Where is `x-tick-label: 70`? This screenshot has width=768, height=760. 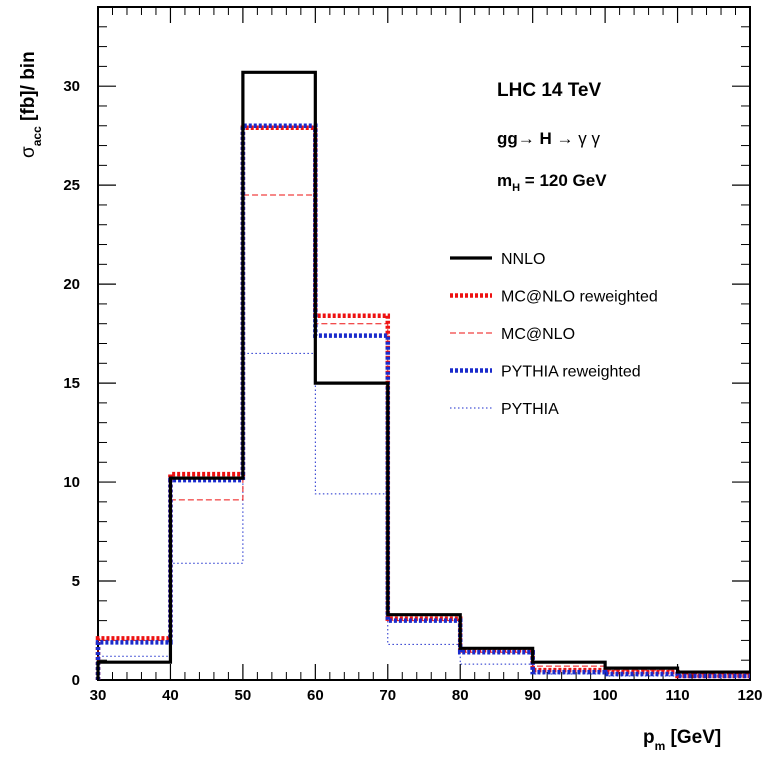 x-tick-label: 70 is located at coordinates (387, 695).